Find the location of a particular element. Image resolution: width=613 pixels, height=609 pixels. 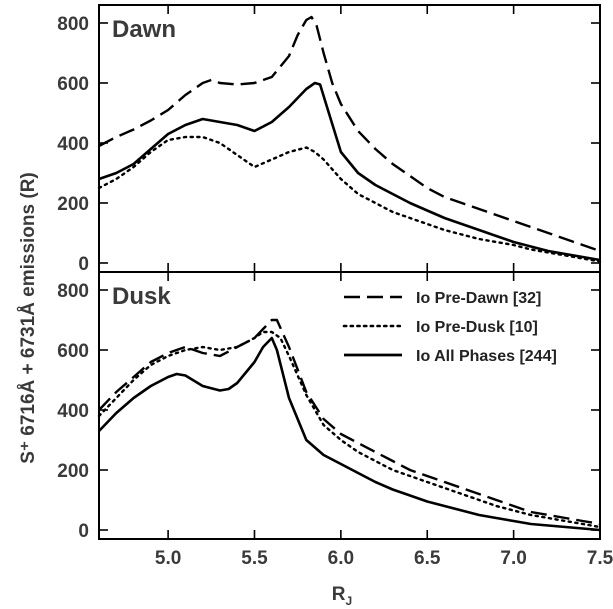

y-axis-label: S⁺ 6716Å + 6731Å emissions (R) is located at coordinates (28, 317).